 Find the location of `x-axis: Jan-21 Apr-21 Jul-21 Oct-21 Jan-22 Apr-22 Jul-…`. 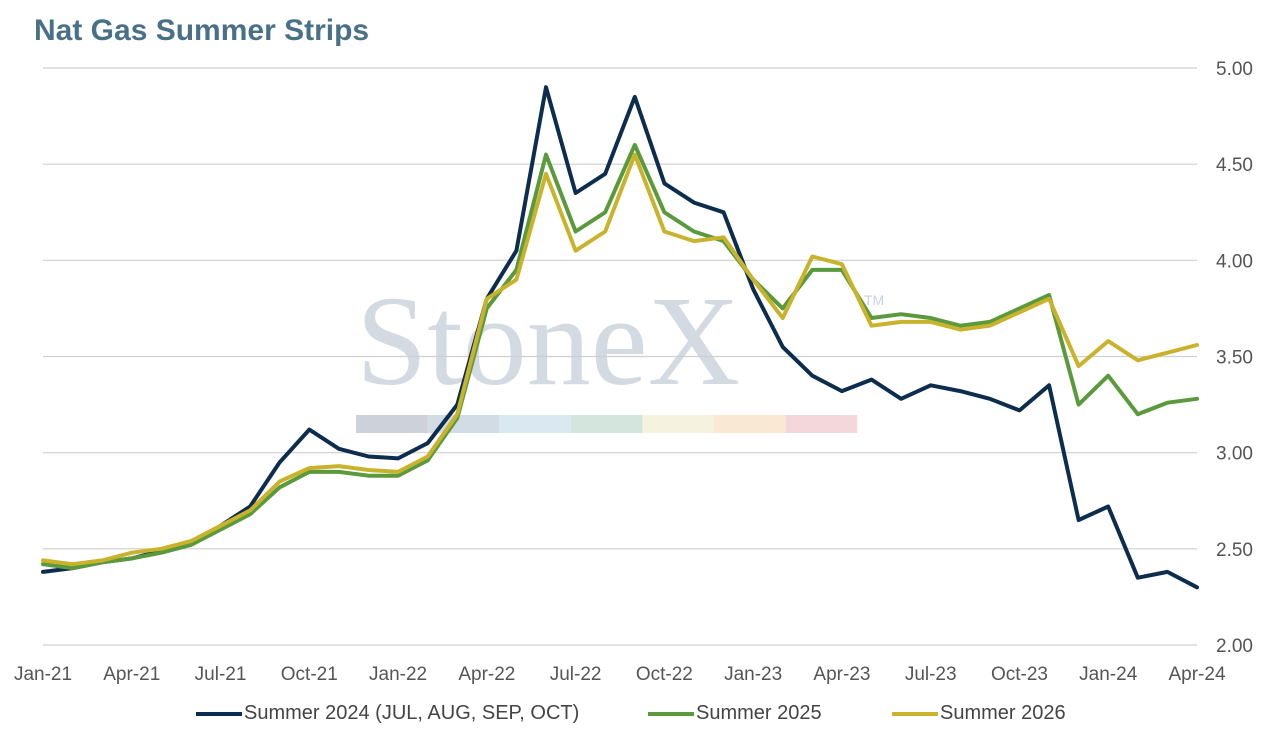

x-axis: Jan-21 Apr-21 Jul-21 Oct-21 Jan-22 Apr-22 Jul-… is located at coordinates (620, 674).